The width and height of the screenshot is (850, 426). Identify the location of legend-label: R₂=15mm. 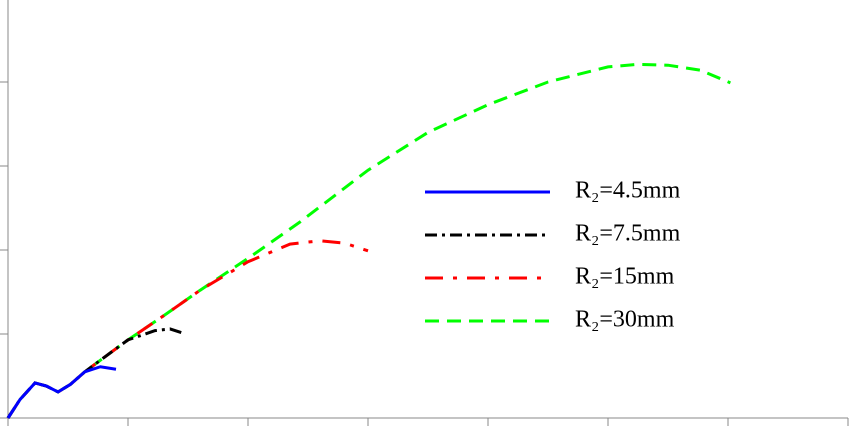
(625, 277).